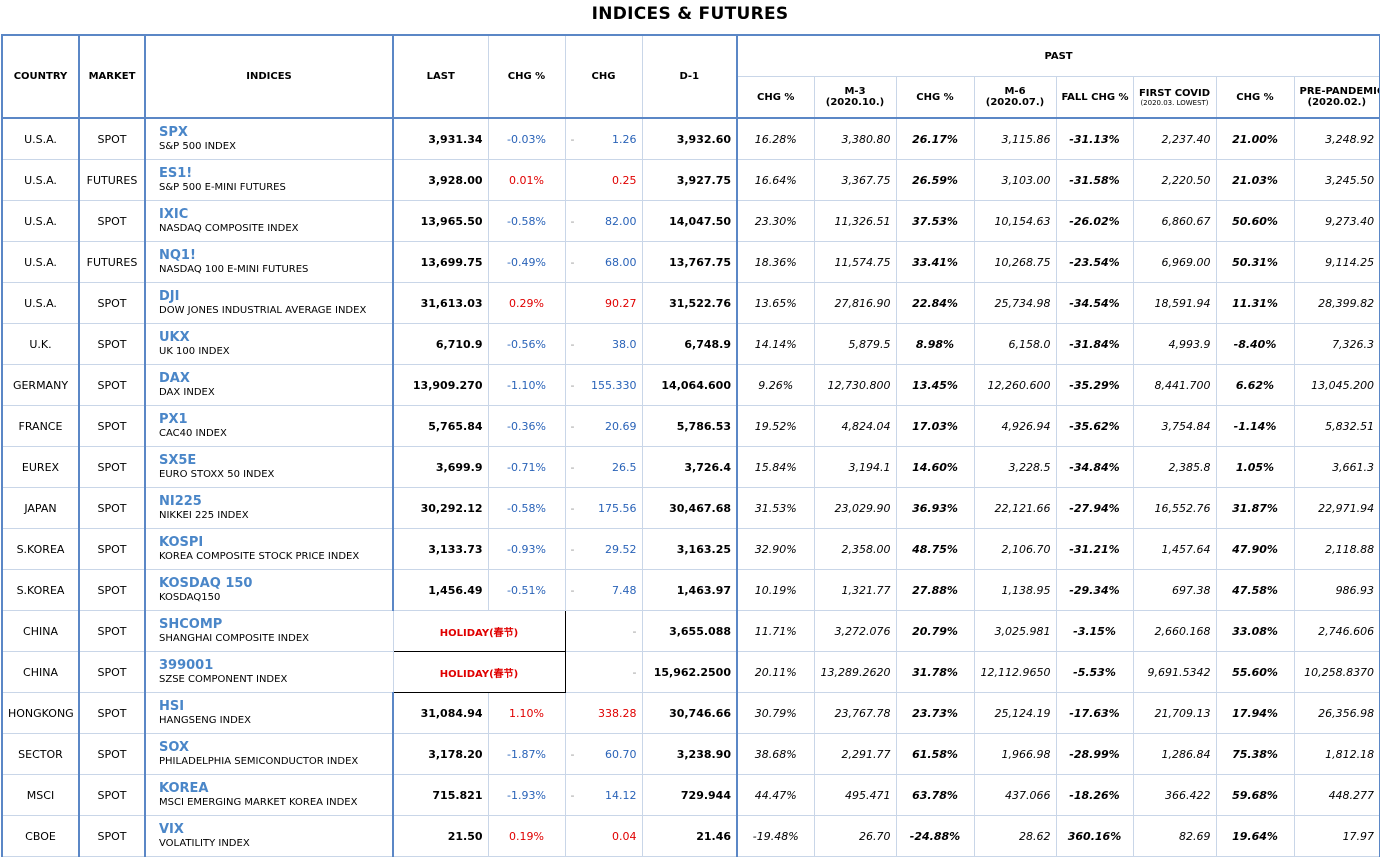 The width and height of the screenshot is (1380, 865). What do you see at coordinates (172, 706) in the screenshot?
I see `index-symbol: HSI` at bounding box center [172, 706].